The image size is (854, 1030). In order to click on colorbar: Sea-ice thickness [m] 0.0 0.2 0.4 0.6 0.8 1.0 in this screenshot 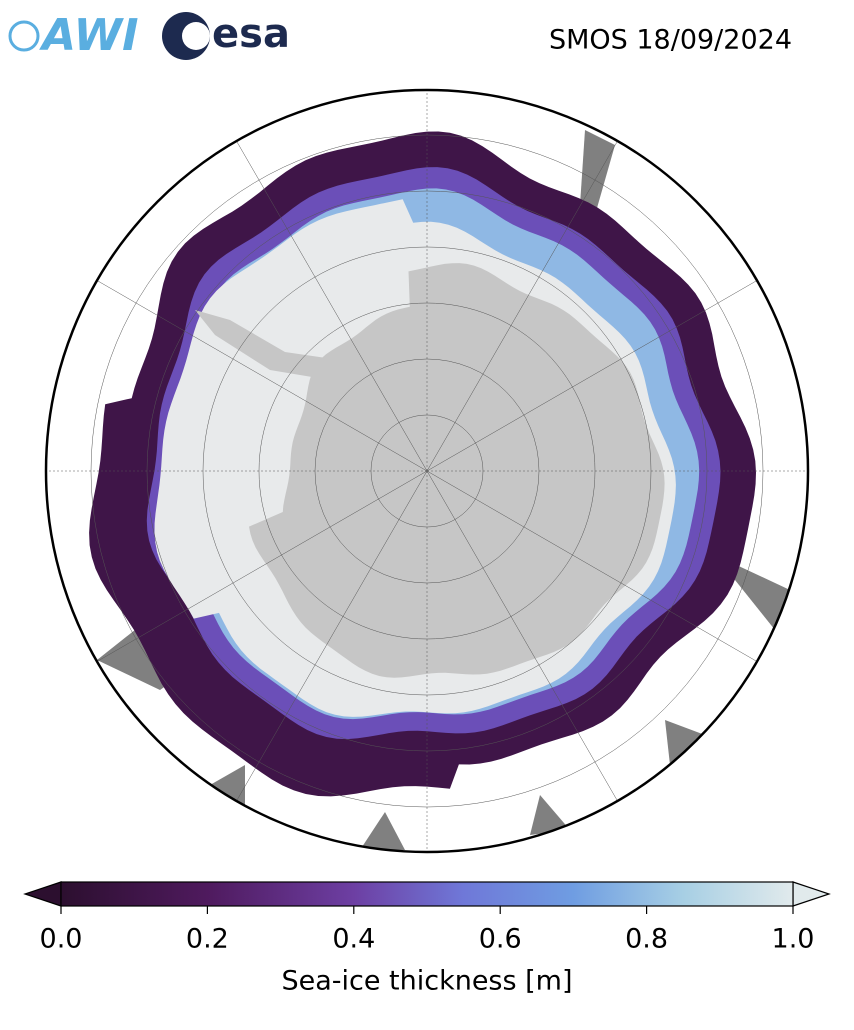, I will do `click(427, 939)`.